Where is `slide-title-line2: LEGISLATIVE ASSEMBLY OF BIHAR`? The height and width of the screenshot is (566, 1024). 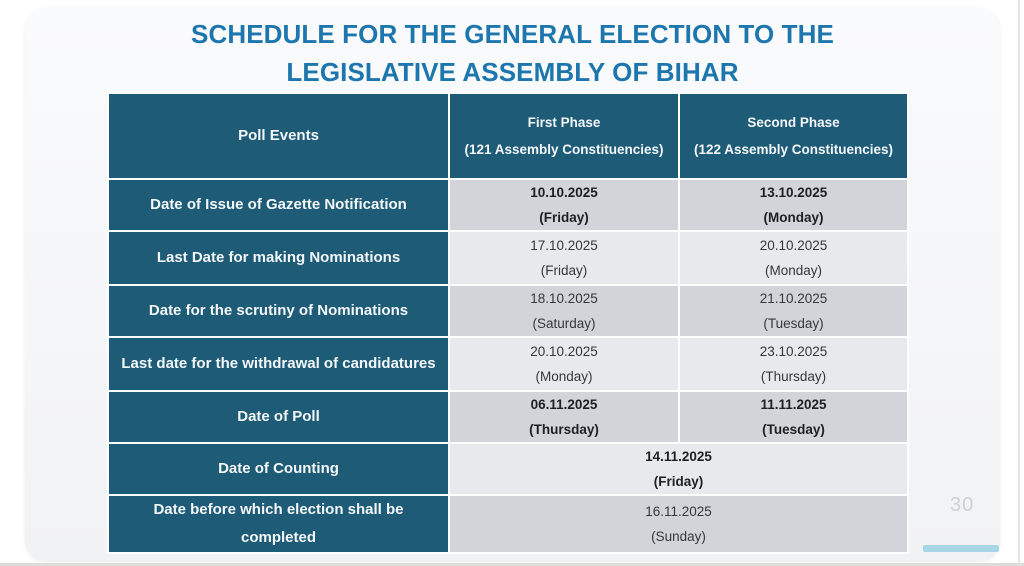 slide-title-line2: LEGISLATIVE ASSEMBLY OF BIHAR is located at coordinates (512, 72).